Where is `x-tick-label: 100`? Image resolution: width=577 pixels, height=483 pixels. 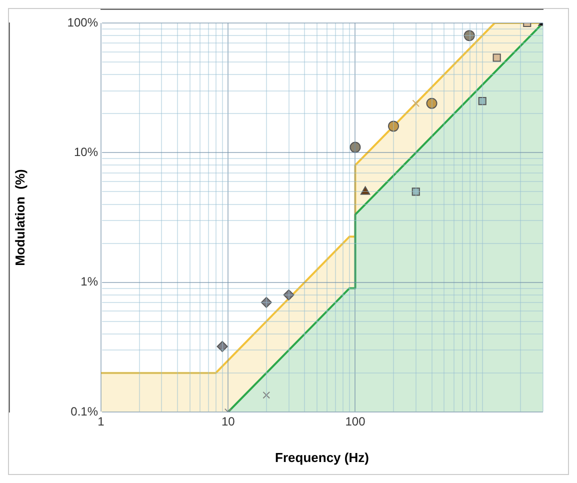 x-tick-label: 100 is located at coordinates (355, 421).